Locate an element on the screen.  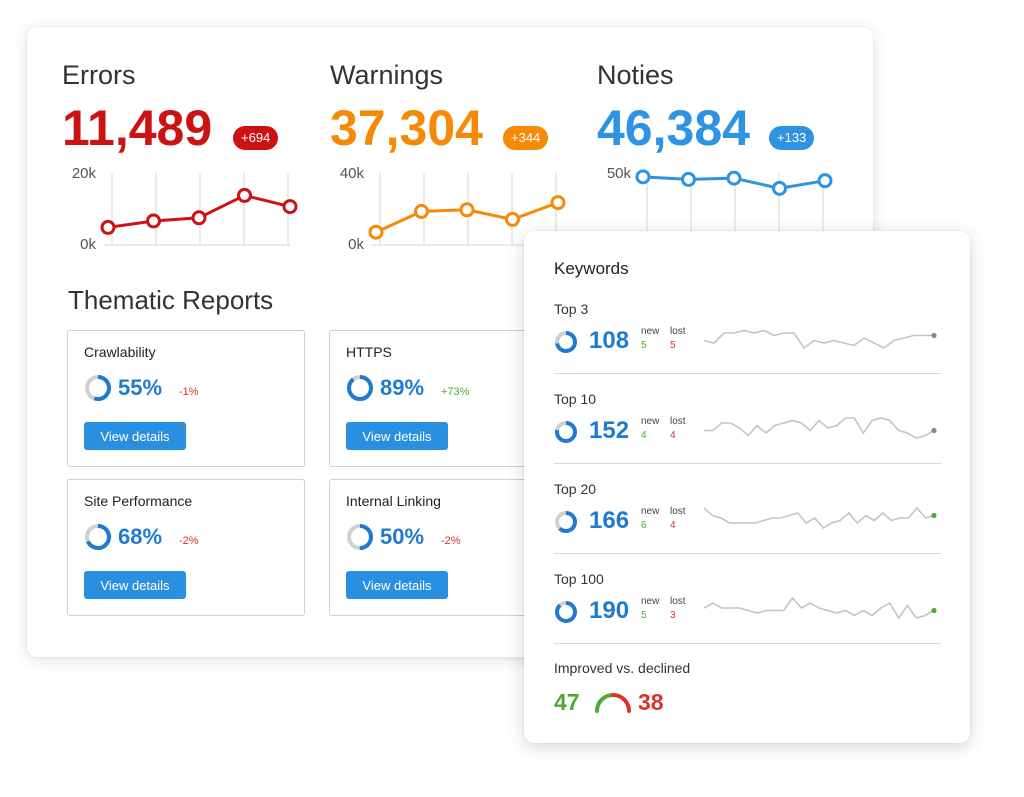
new-count: 4 is located at coordinates (644, 435).